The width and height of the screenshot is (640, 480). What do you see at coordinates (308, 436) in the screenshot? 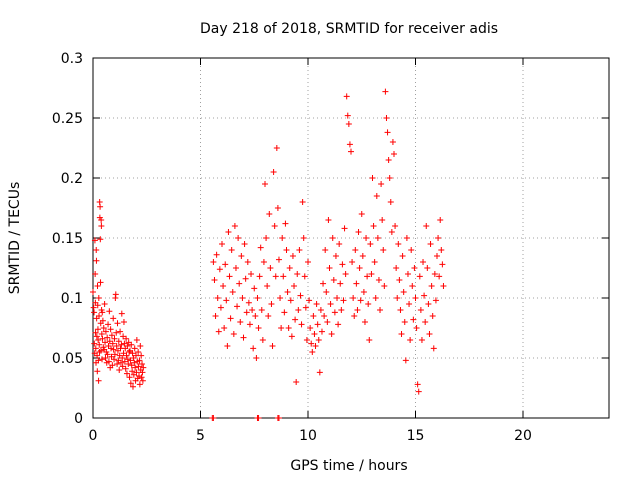
I see `x-tick-label: 10` at bounding box center [308, 436].